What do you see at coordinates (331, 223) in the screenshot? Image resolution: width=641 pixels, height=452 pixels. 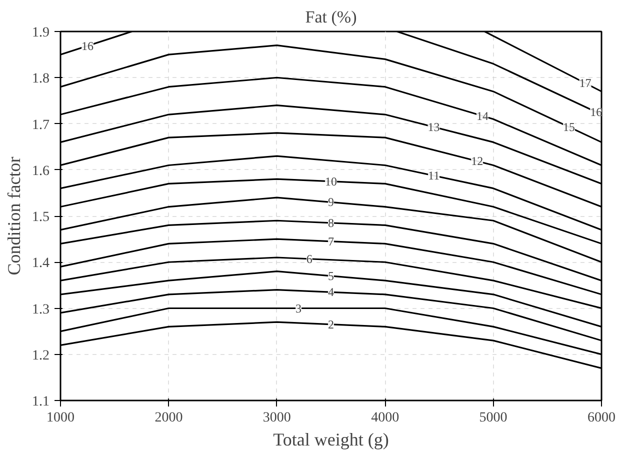 I see `series-label: 8` at bounding box center [331, 223].